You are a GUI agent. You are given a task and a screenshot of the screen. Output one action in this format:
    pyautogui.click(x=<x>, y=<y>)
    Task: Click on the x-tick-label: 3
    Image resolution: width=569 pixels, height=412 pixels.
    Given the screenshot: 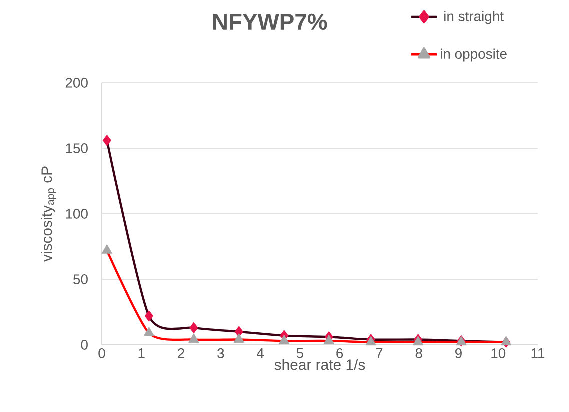 What is the action you would take?
    pyautogui.click(x=221, y=353)
    